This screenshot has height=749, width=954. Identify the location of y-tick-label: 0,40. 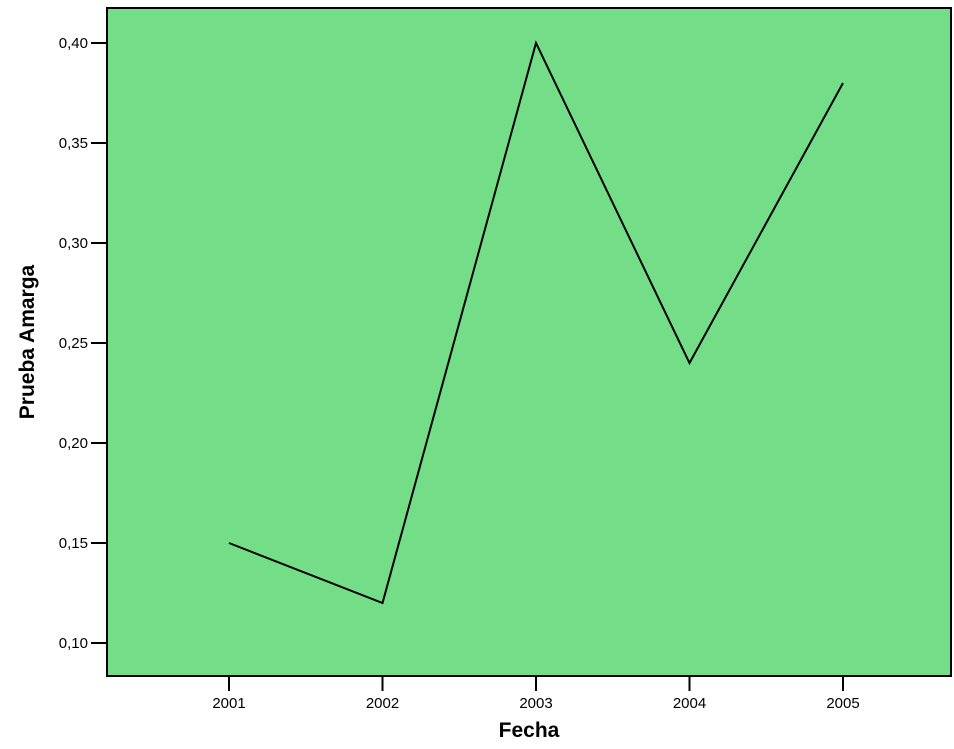
(73, 43).